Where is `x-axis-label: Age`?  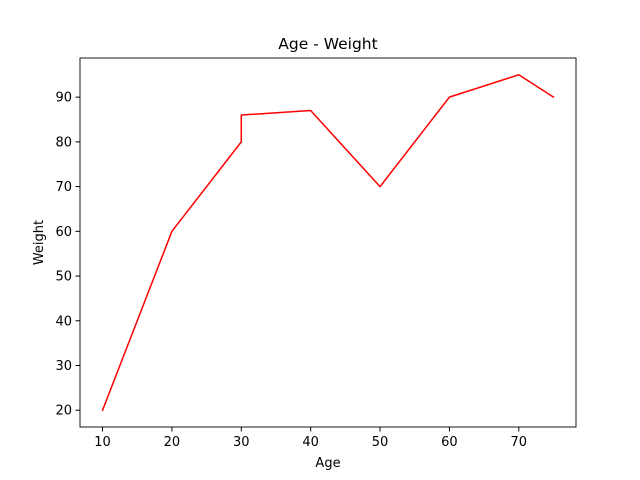
x-axis-label: Age is located at coordinates (327, 463).